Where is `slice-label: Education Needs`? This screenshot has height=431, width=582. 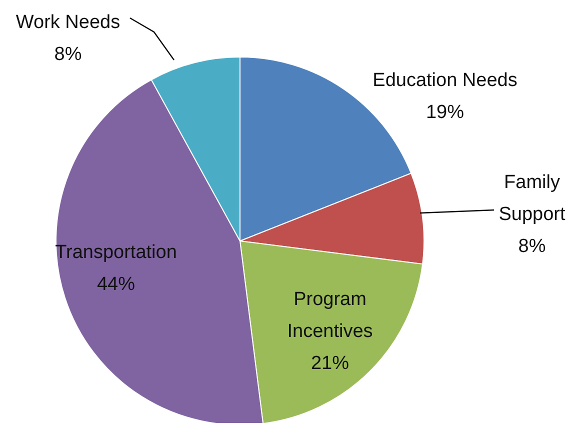 slice-label: Education Needs is located at coordinates (445, 80).